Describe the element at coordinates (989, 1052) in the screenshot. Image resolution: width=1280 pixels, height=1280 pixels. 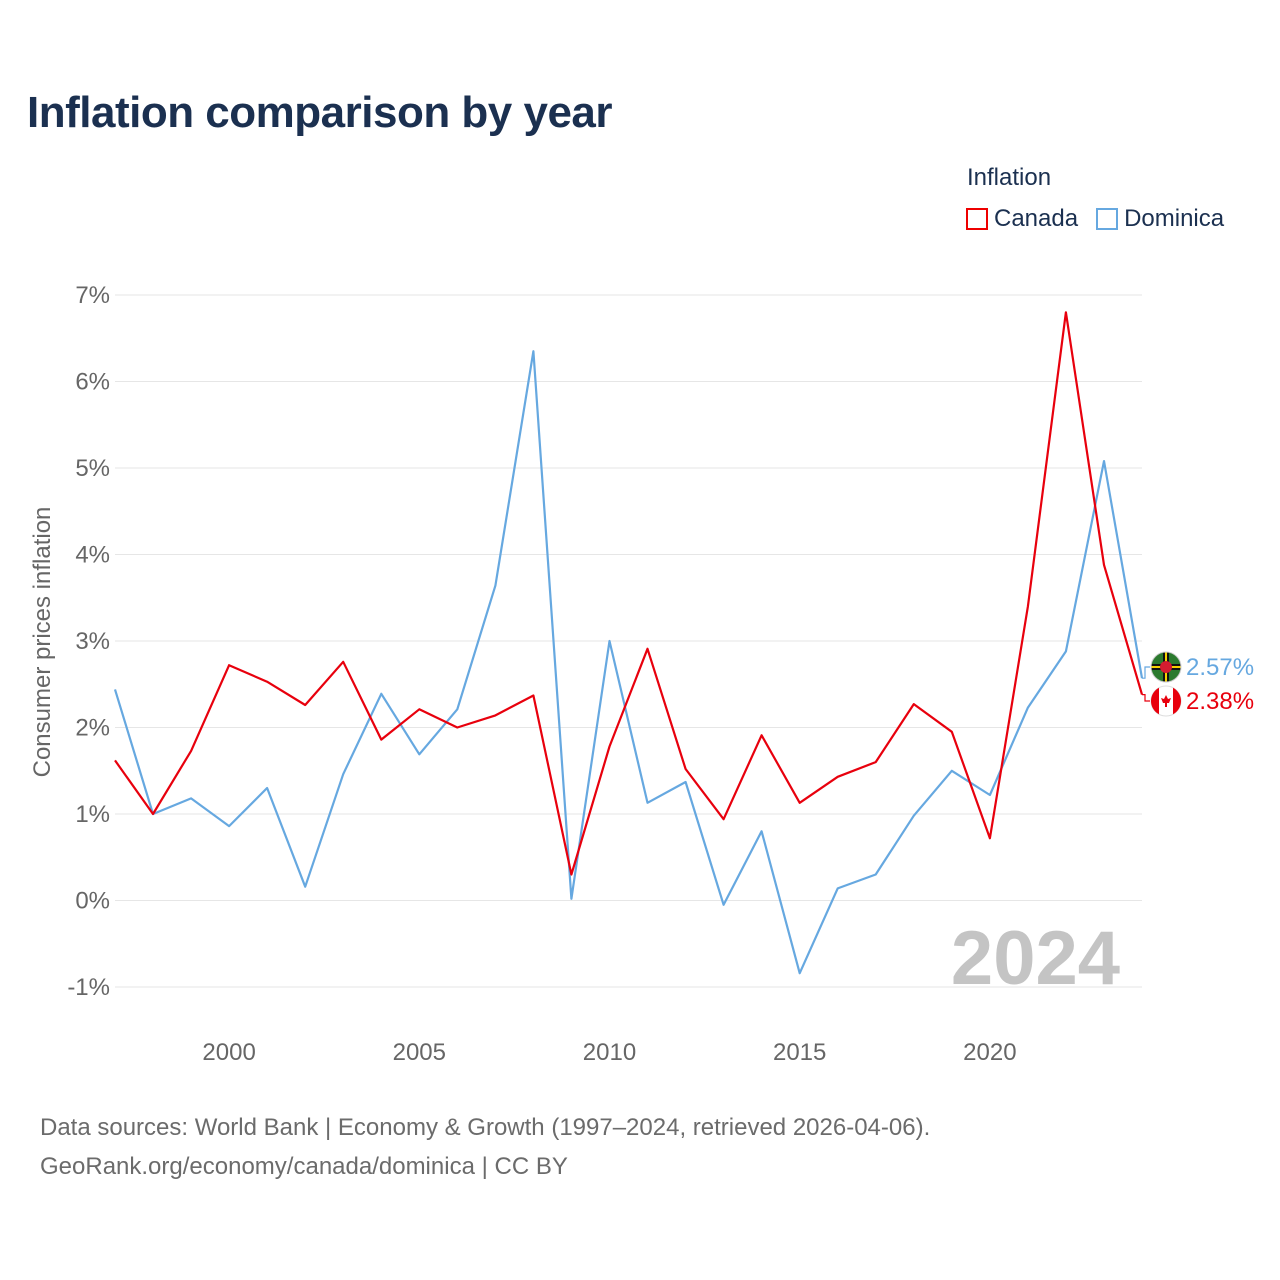
I see `x-tick-label: 2020` at that location.